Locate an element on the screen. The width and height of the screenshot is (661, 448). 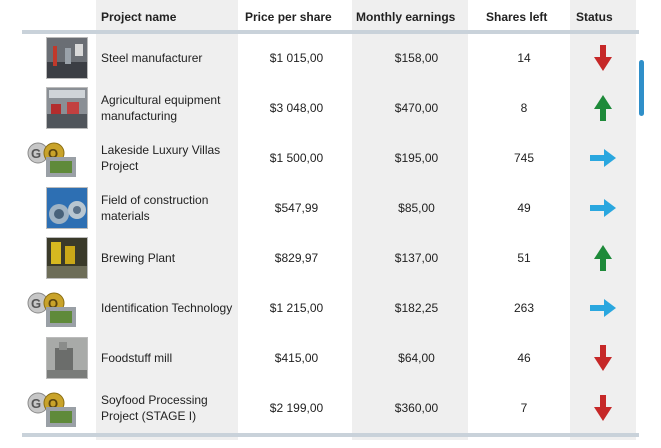
shares-left: 51 is located at coordinates (524, 258).